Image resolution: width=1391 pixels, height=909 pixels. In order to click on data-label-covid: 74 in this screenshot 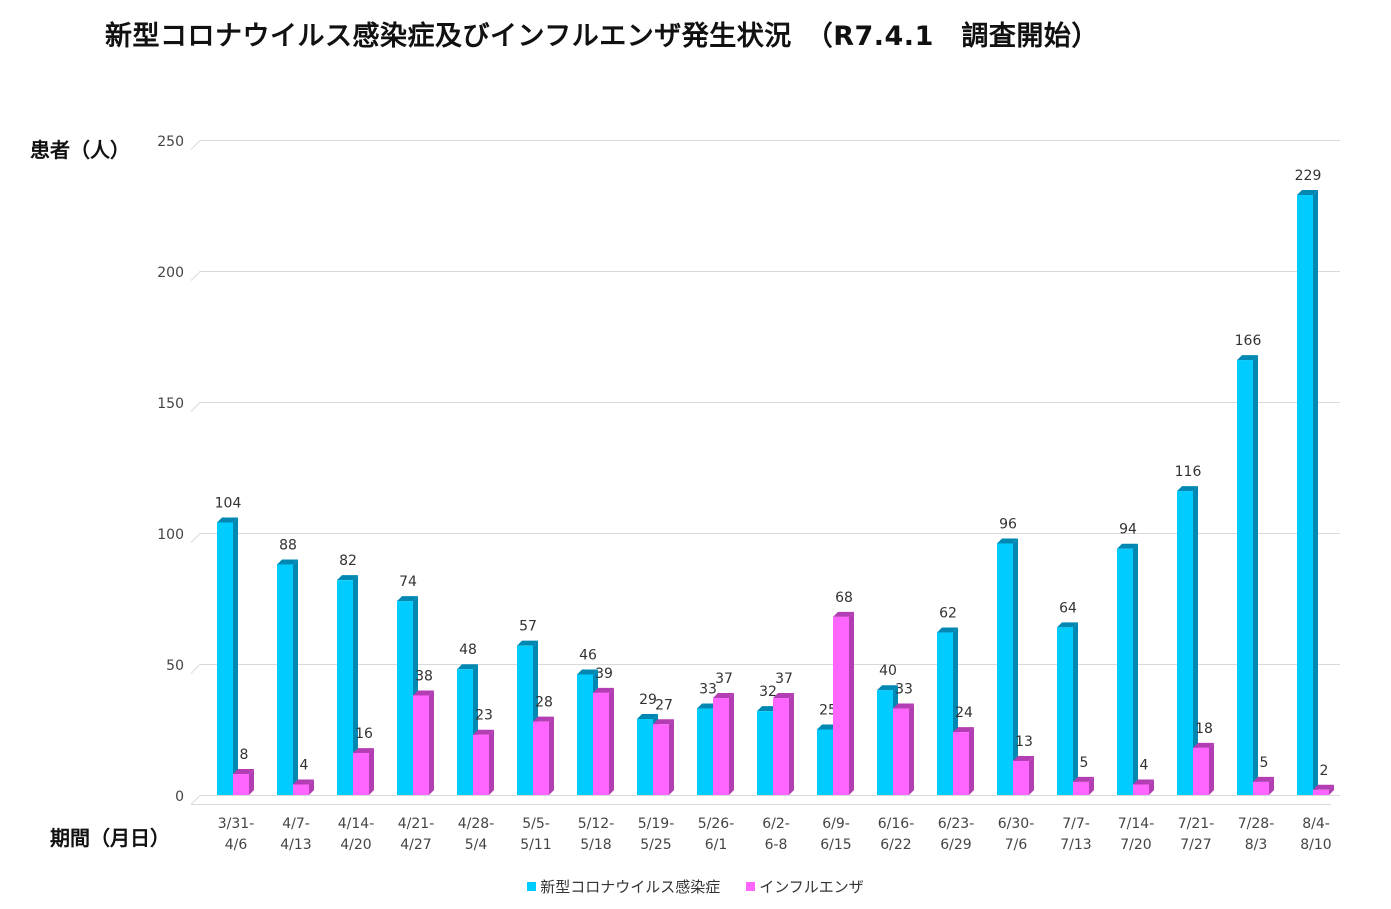, I will do `click(408, 582)`.